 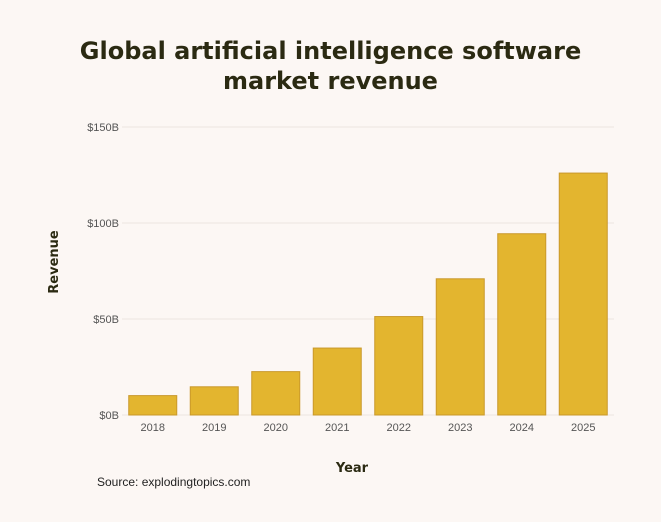 I want to click on x-tick-label: 2019, so click(x=214, y=428).